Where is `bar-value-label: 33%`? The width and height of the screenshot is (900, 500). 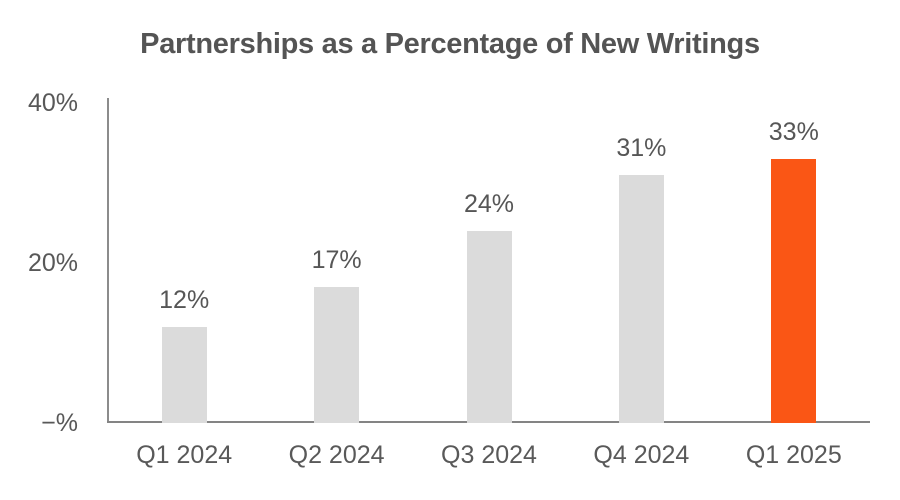
bar-value-label: 33% is located at coordinates (793, 132).